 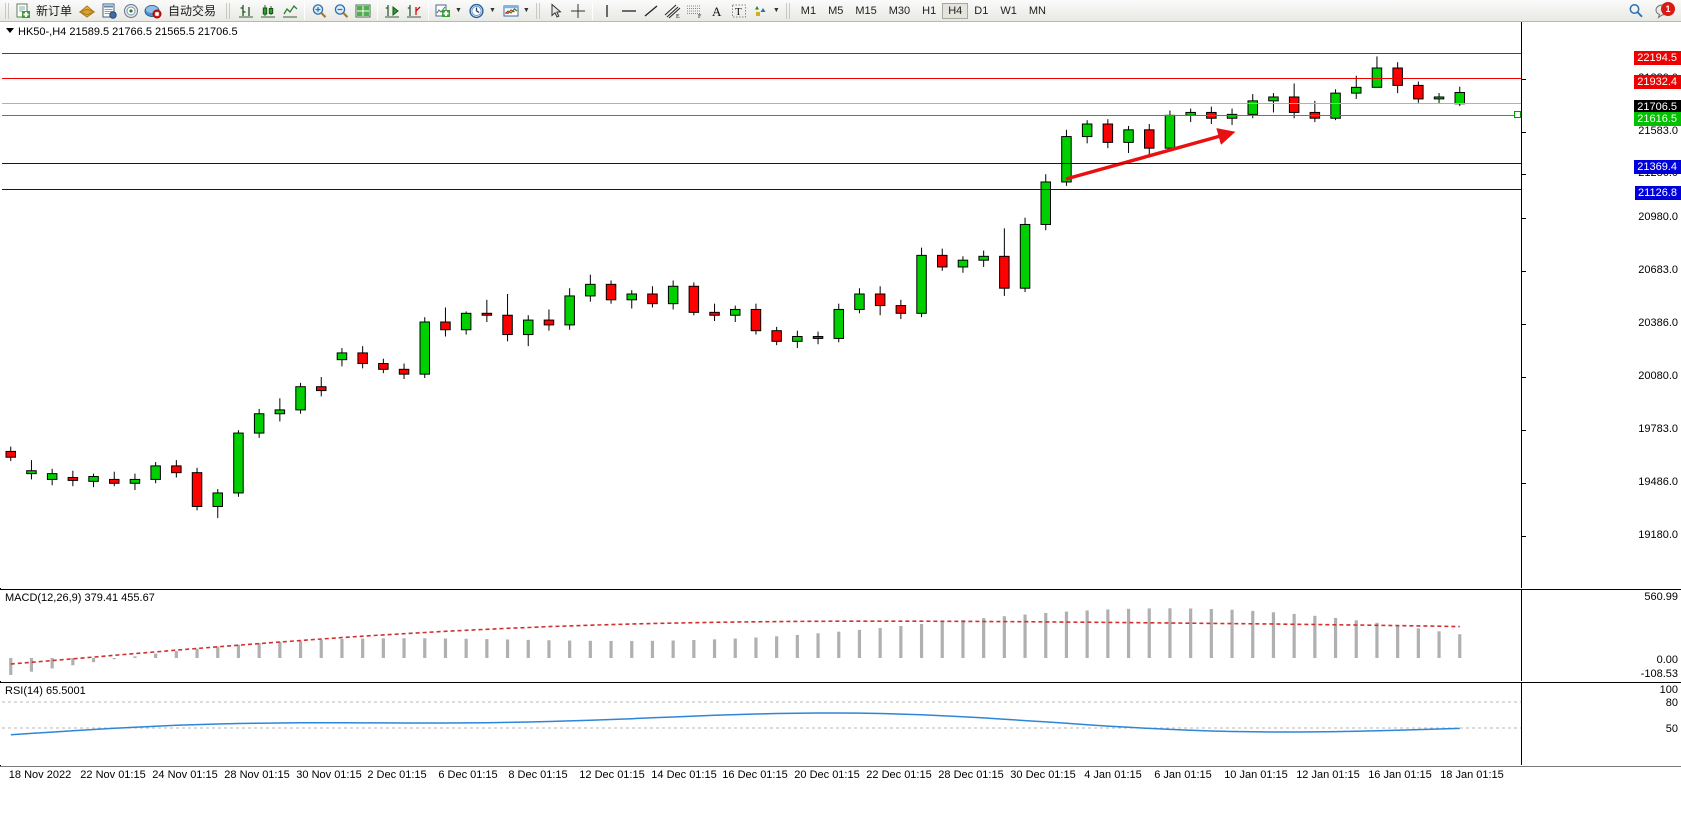 What do you see at coordinates (1657, 82) in the screenshot?
I see `price-badge-red-resistance: 21932.4` at bounding box center [1657, 82].